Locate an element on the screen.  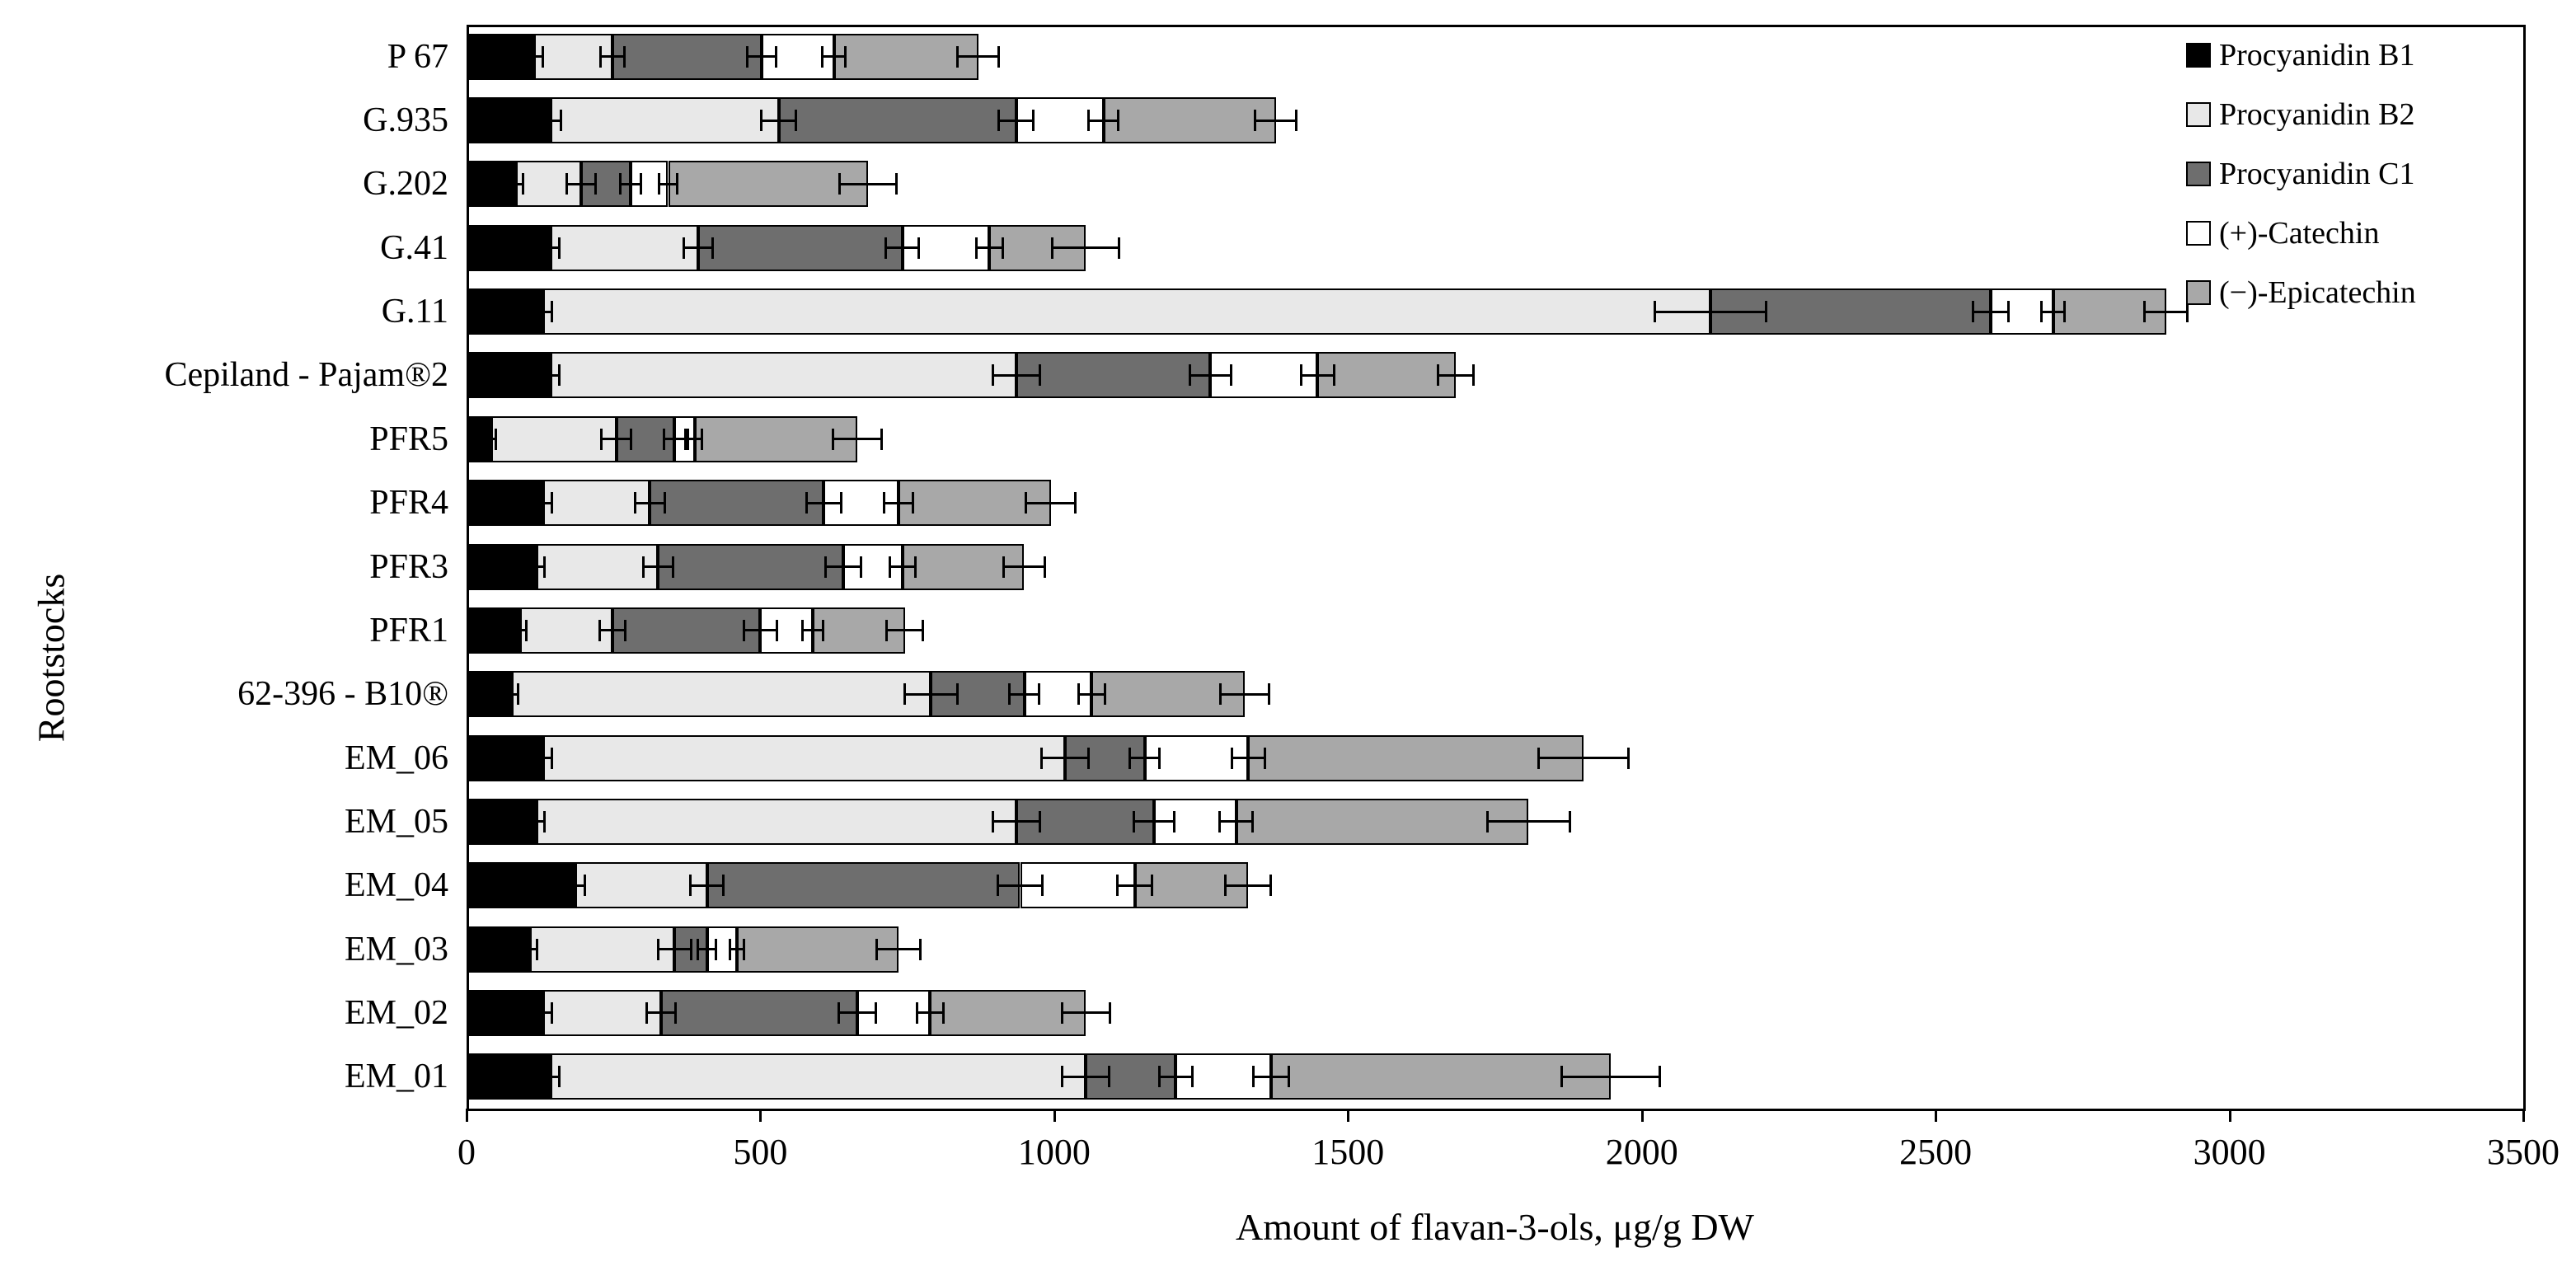
y-category-label-pfr5: PFR5 is located at coordinates (409, 439).